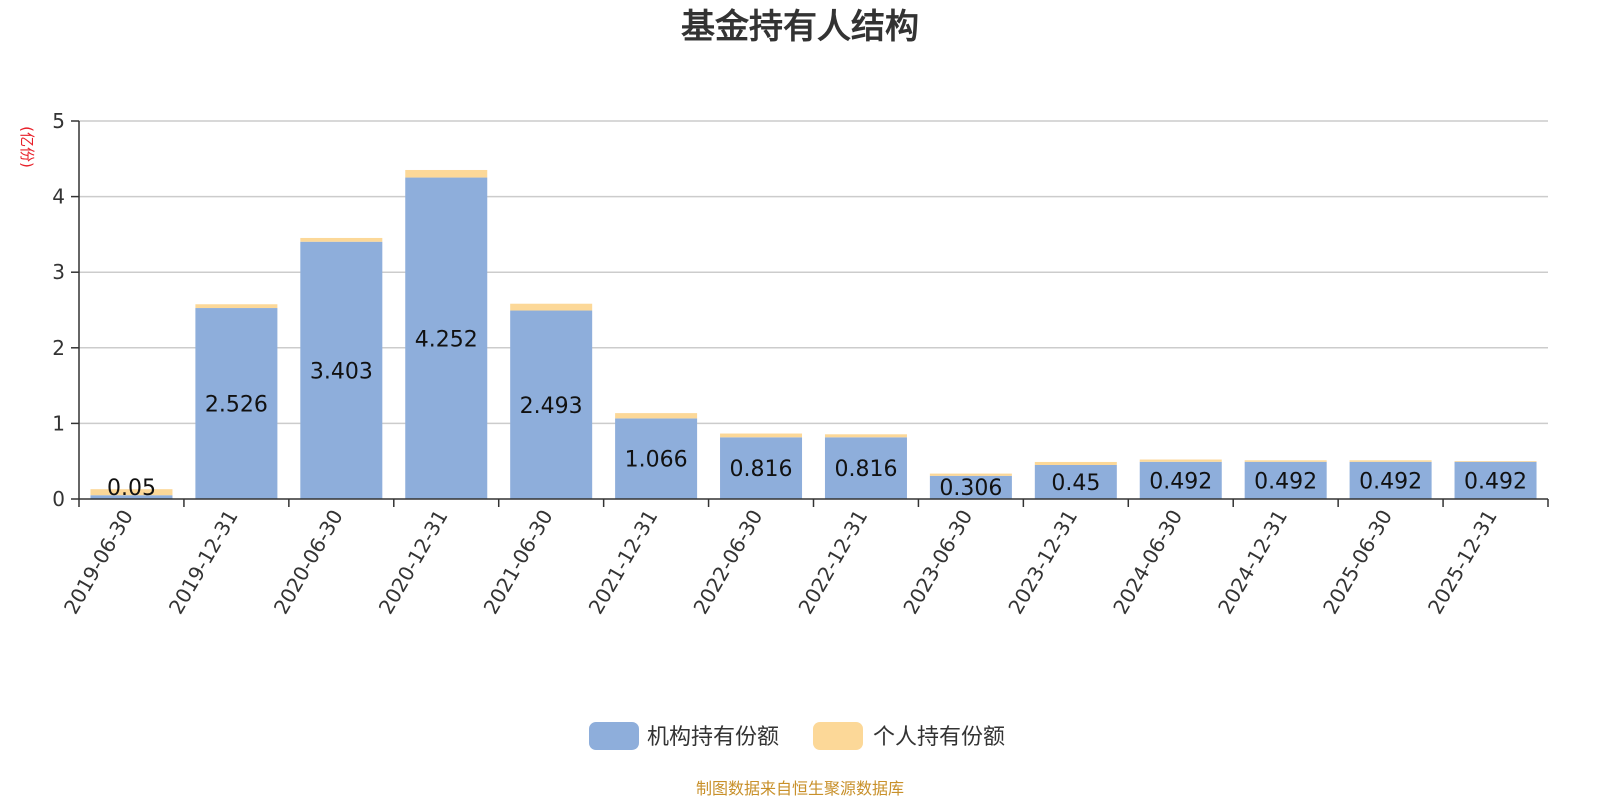 Image resolution: width=1600 pixels, height=800 pixels. What do you see at coordinates (308, 562) in the screenshot?
I see `x-tick-label: 2020-06-30` at bounding box center [308, 562].